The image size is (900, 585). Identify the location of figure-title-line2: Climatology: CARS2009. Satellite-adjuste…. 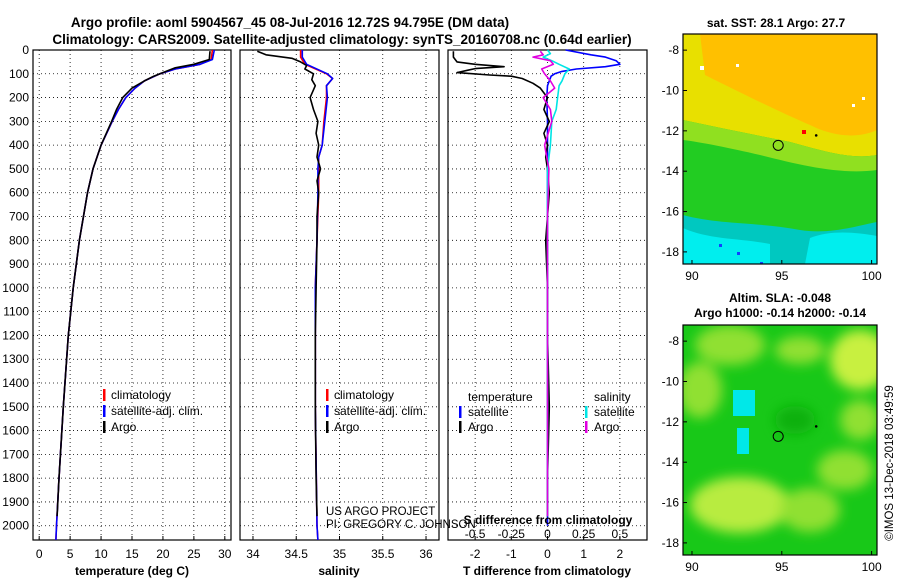
(341, 39).